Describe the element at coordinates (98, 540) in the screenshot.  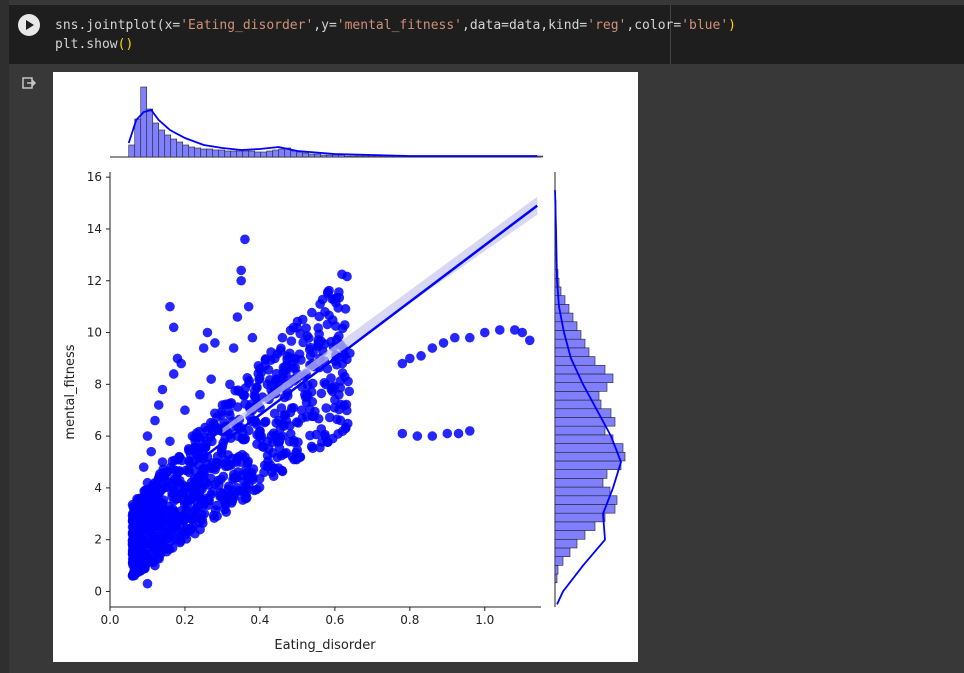
I see `y-tick-label: 2` at that location.